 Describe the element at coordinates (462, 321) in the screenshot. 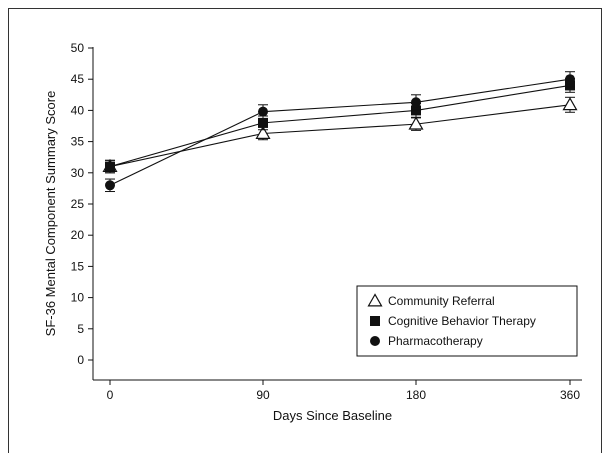

I see `legend-label-cognitive-behavior-therapy: Cognitive Behavior Therapy` at that location.